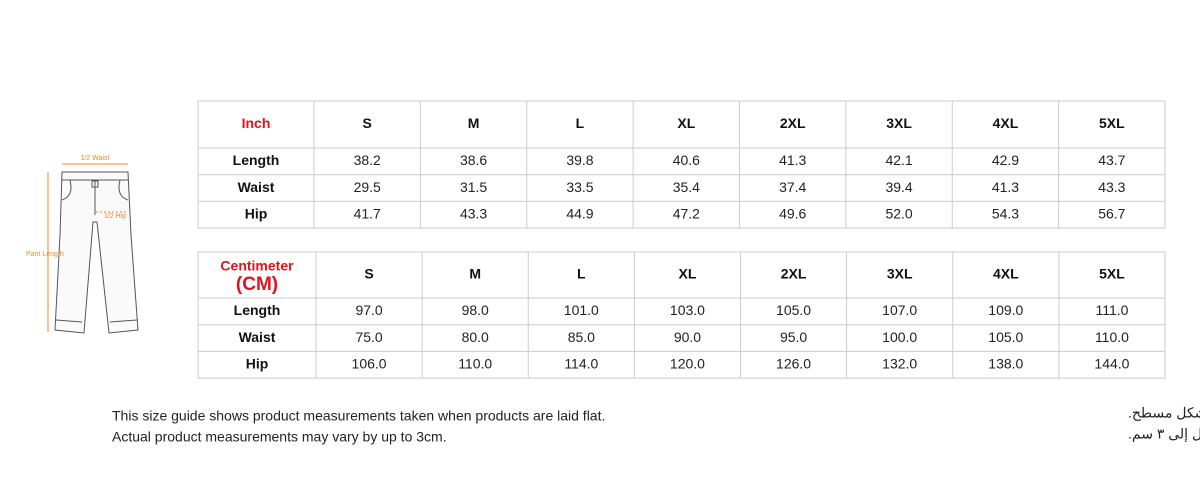 The width and height of the screenshot is (1200, 482). What do you see at coordinates (793, 337) in the screenshot?
I see `cell-value: 95.0` at bounding box center [793, 337].